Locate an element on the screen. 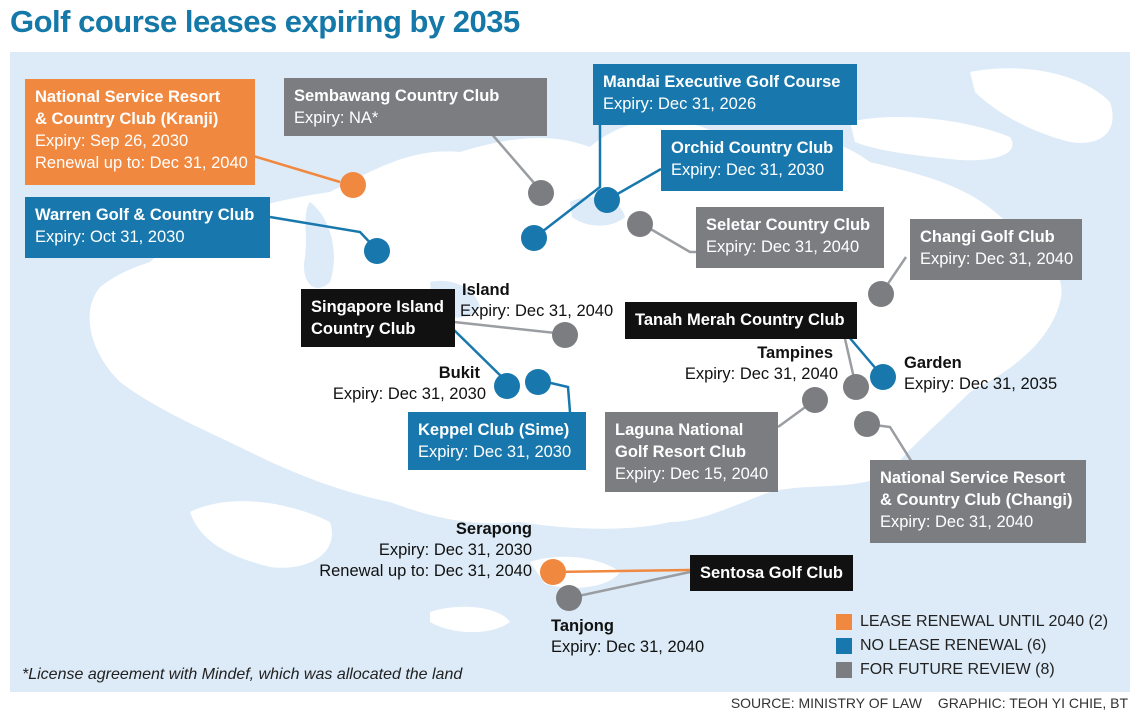 The image size is (1140, 717). callout-changi: Changi Golf Club Expiry: Dec 31, 2040 is located at coordinates (996, 249).